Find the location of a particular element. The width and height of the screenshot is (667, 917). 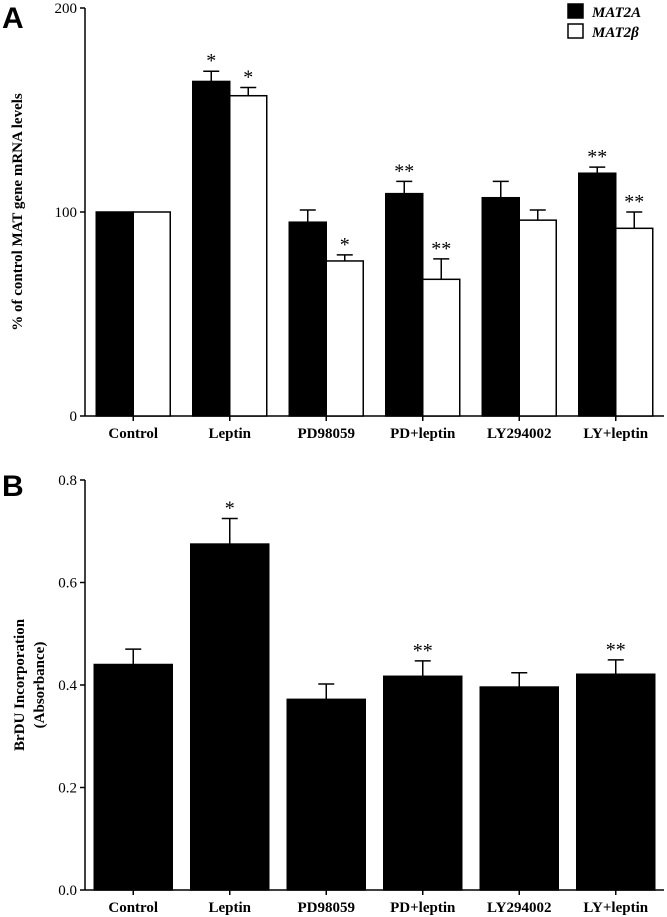

legend-swatch-mat2b is located at coordinates (575, 31).